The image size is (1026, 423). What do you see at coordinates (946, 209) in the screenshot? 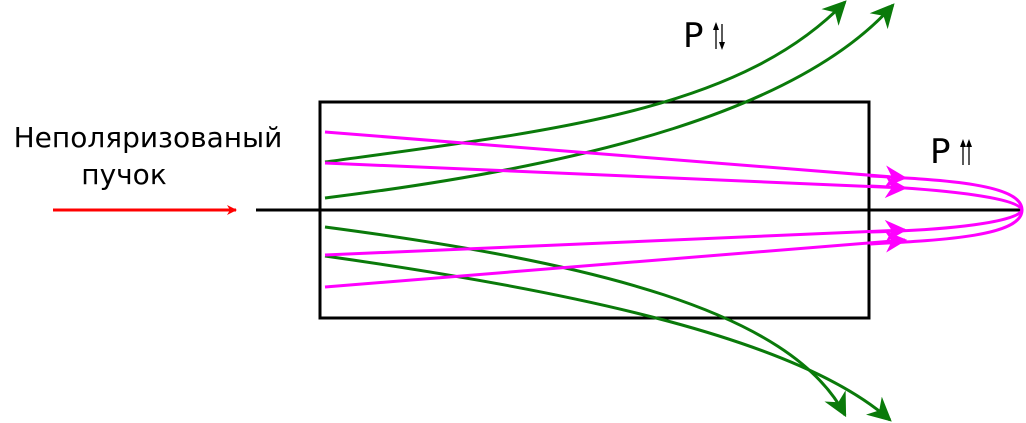
I see `parallel-focus-loop-inner` at bounding box center [946, 209].